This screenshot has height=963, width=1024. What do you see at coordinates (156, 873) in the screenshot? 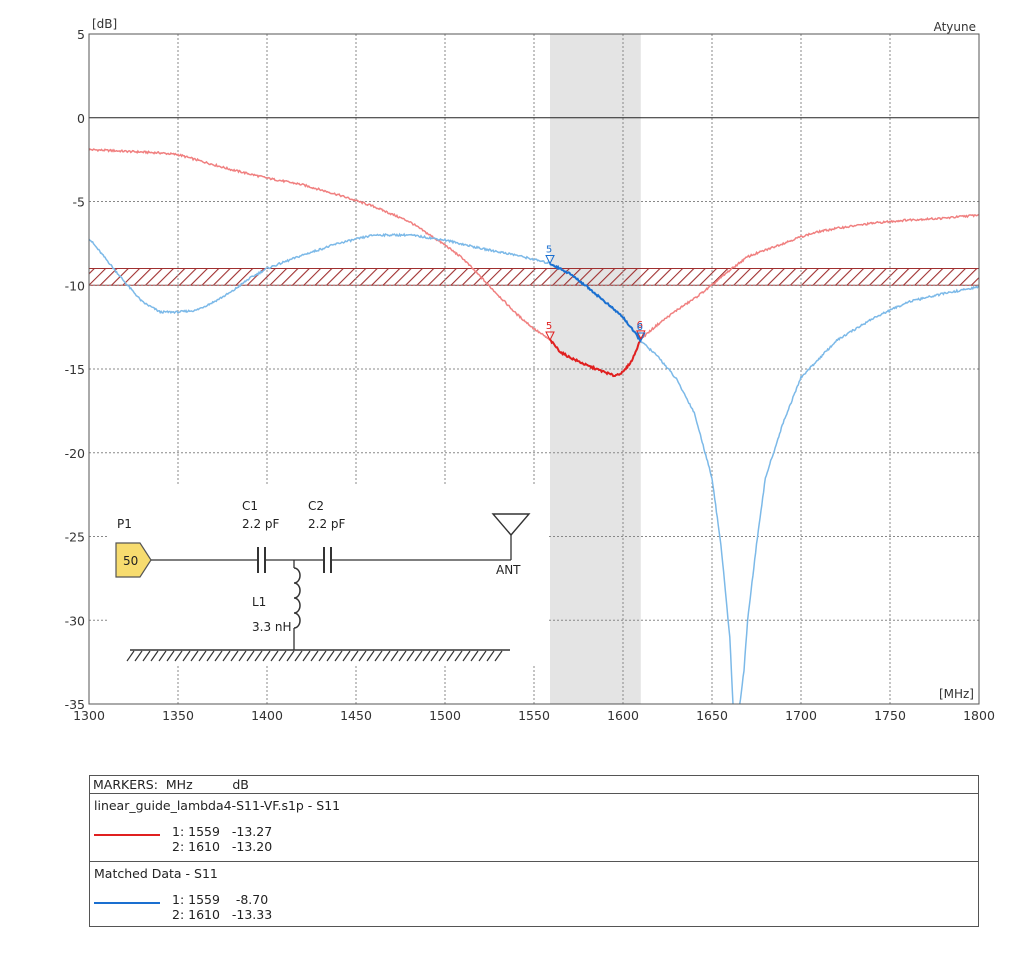
I see `markers-section-title: Matched Data - S11` at bounding box center [156, 873].